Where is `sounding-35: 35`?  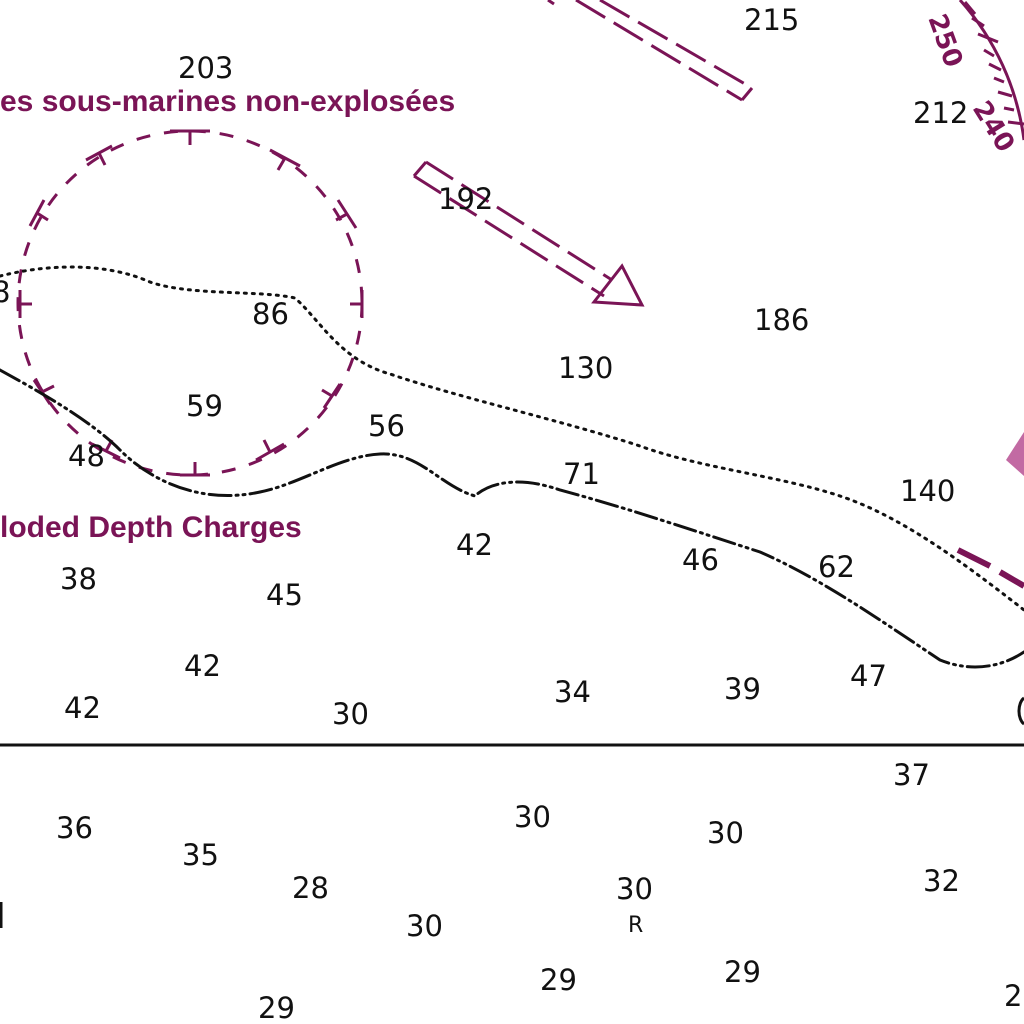 sounding-35: 35 is located at coordinates (200, 855).